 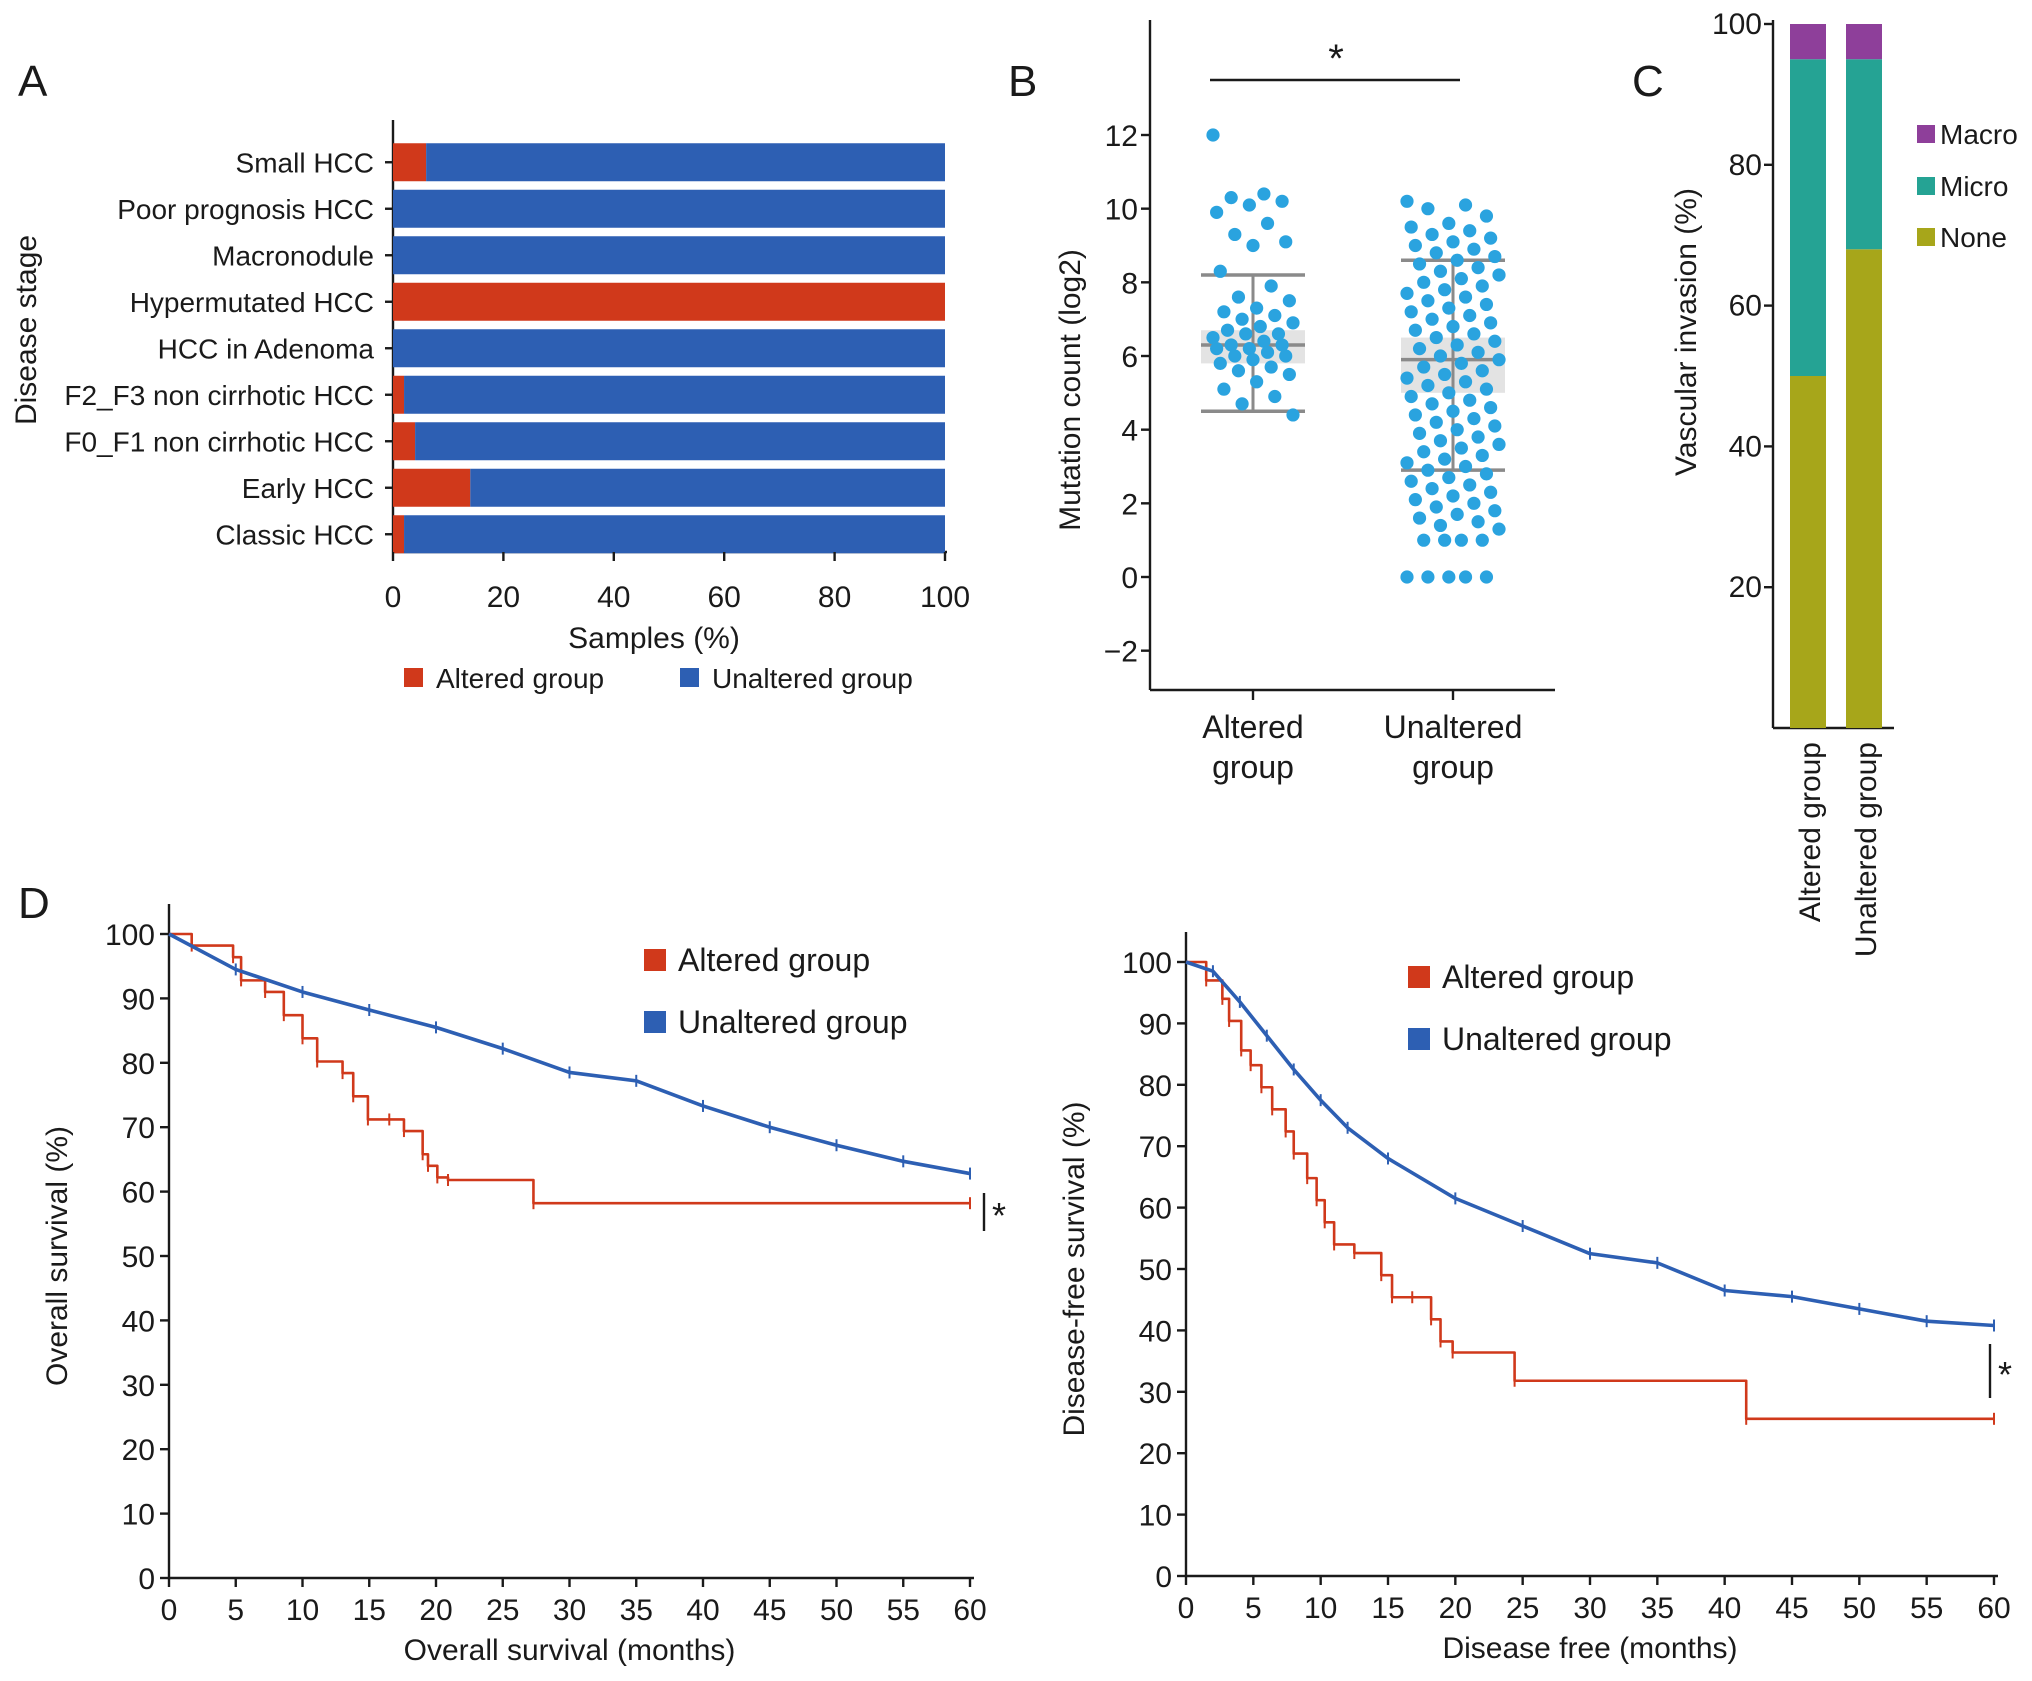 I want to click on legend-label-unaltered: Unaltered group, so click(x=792, y=1022).